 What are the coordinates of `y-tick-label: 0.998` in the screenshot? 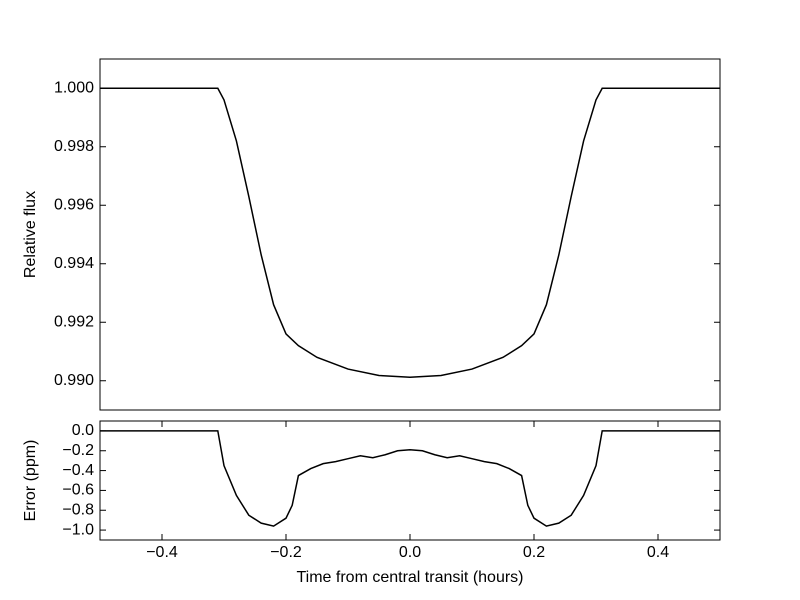 It's located at (74, 146).